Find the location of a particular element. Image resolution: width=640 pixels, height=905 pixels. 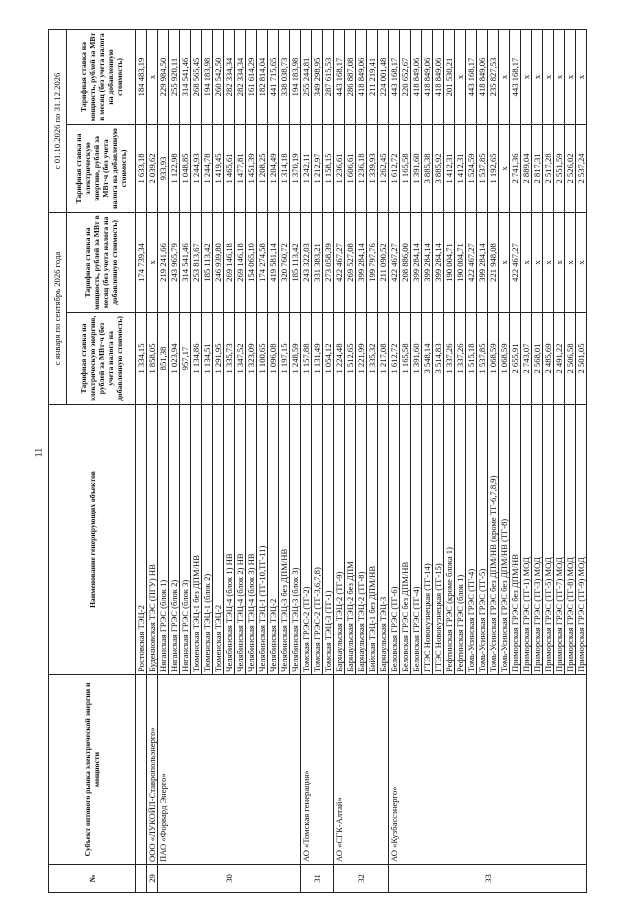

energy-rate-oct-dec: 1 236,18 is located at coordinates (361, 168).